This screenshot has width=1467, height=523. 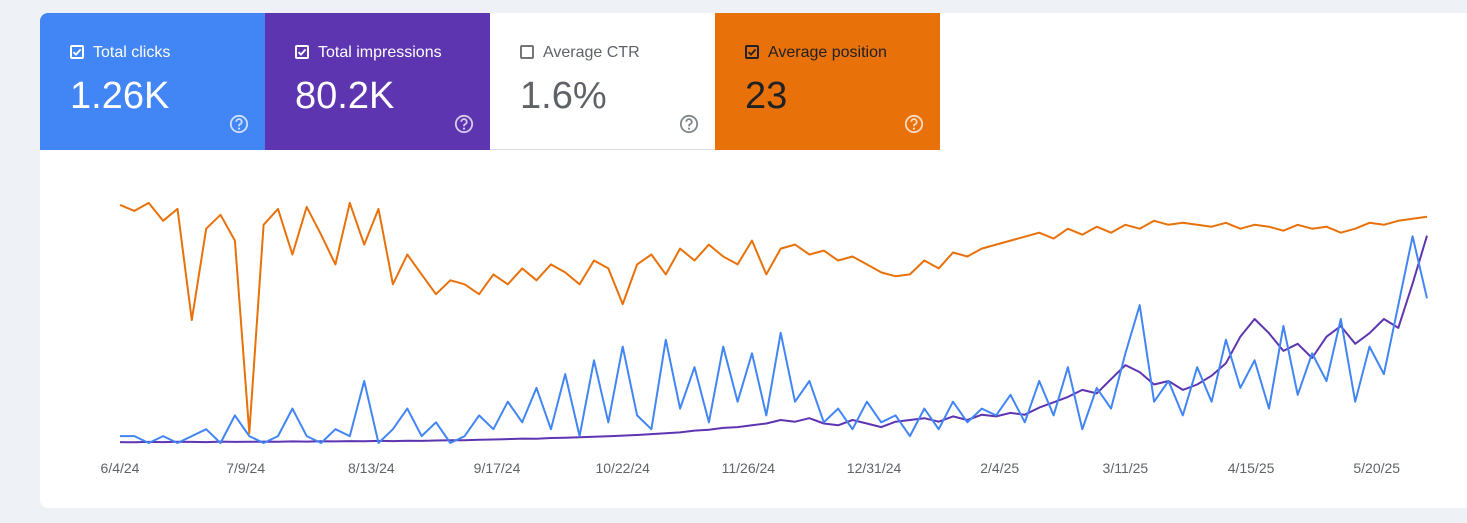 What do you see at coordinates (1376, 468) in the screenshot?
I see `x-tick-label: 5/20/25` at bounding box center [1376, 468].